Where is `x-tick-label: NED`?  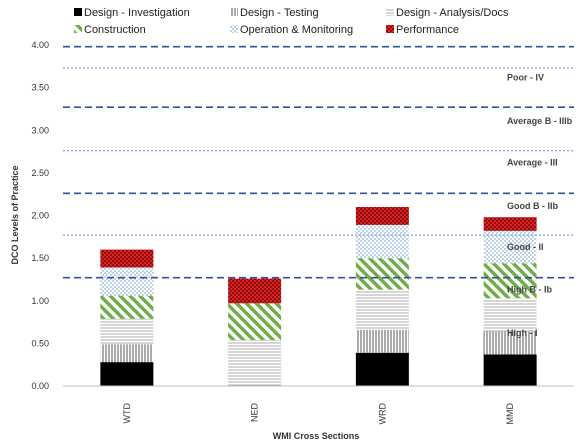 x-tick-label: NED is located at coordinates (255, 413).